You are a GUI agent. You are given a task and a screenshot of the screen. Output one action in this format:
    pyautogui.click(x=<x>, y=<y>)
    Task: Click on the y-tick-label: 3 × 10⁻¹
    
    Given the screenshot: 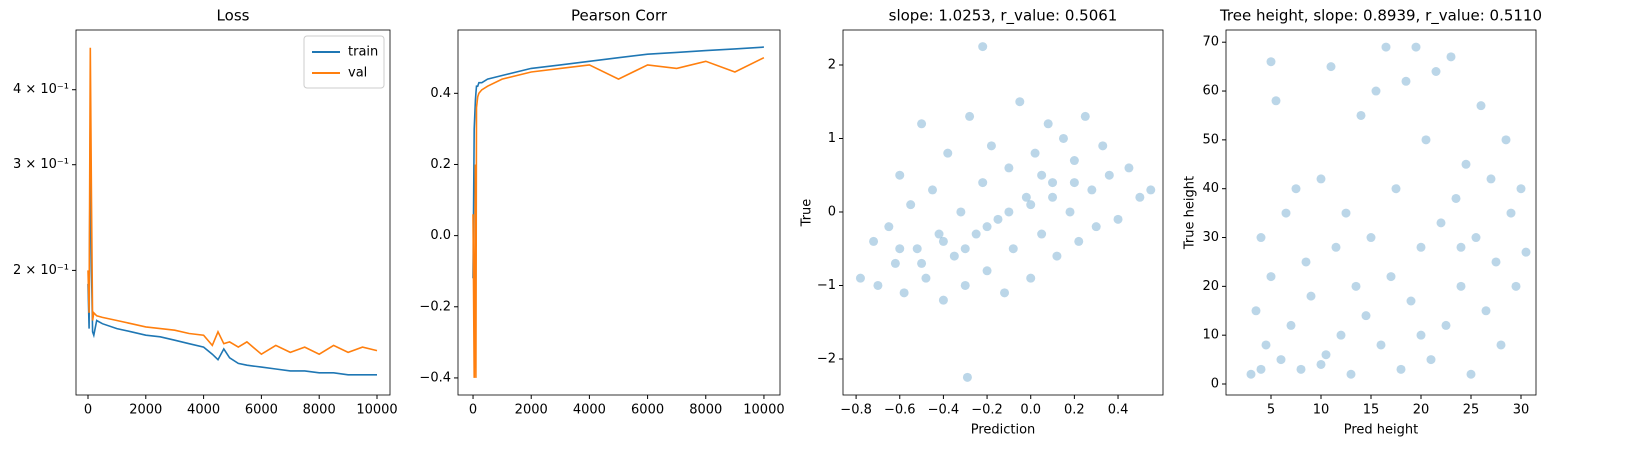 What is the action you would take?
    pyautogui.click(x=41, y=164)
    